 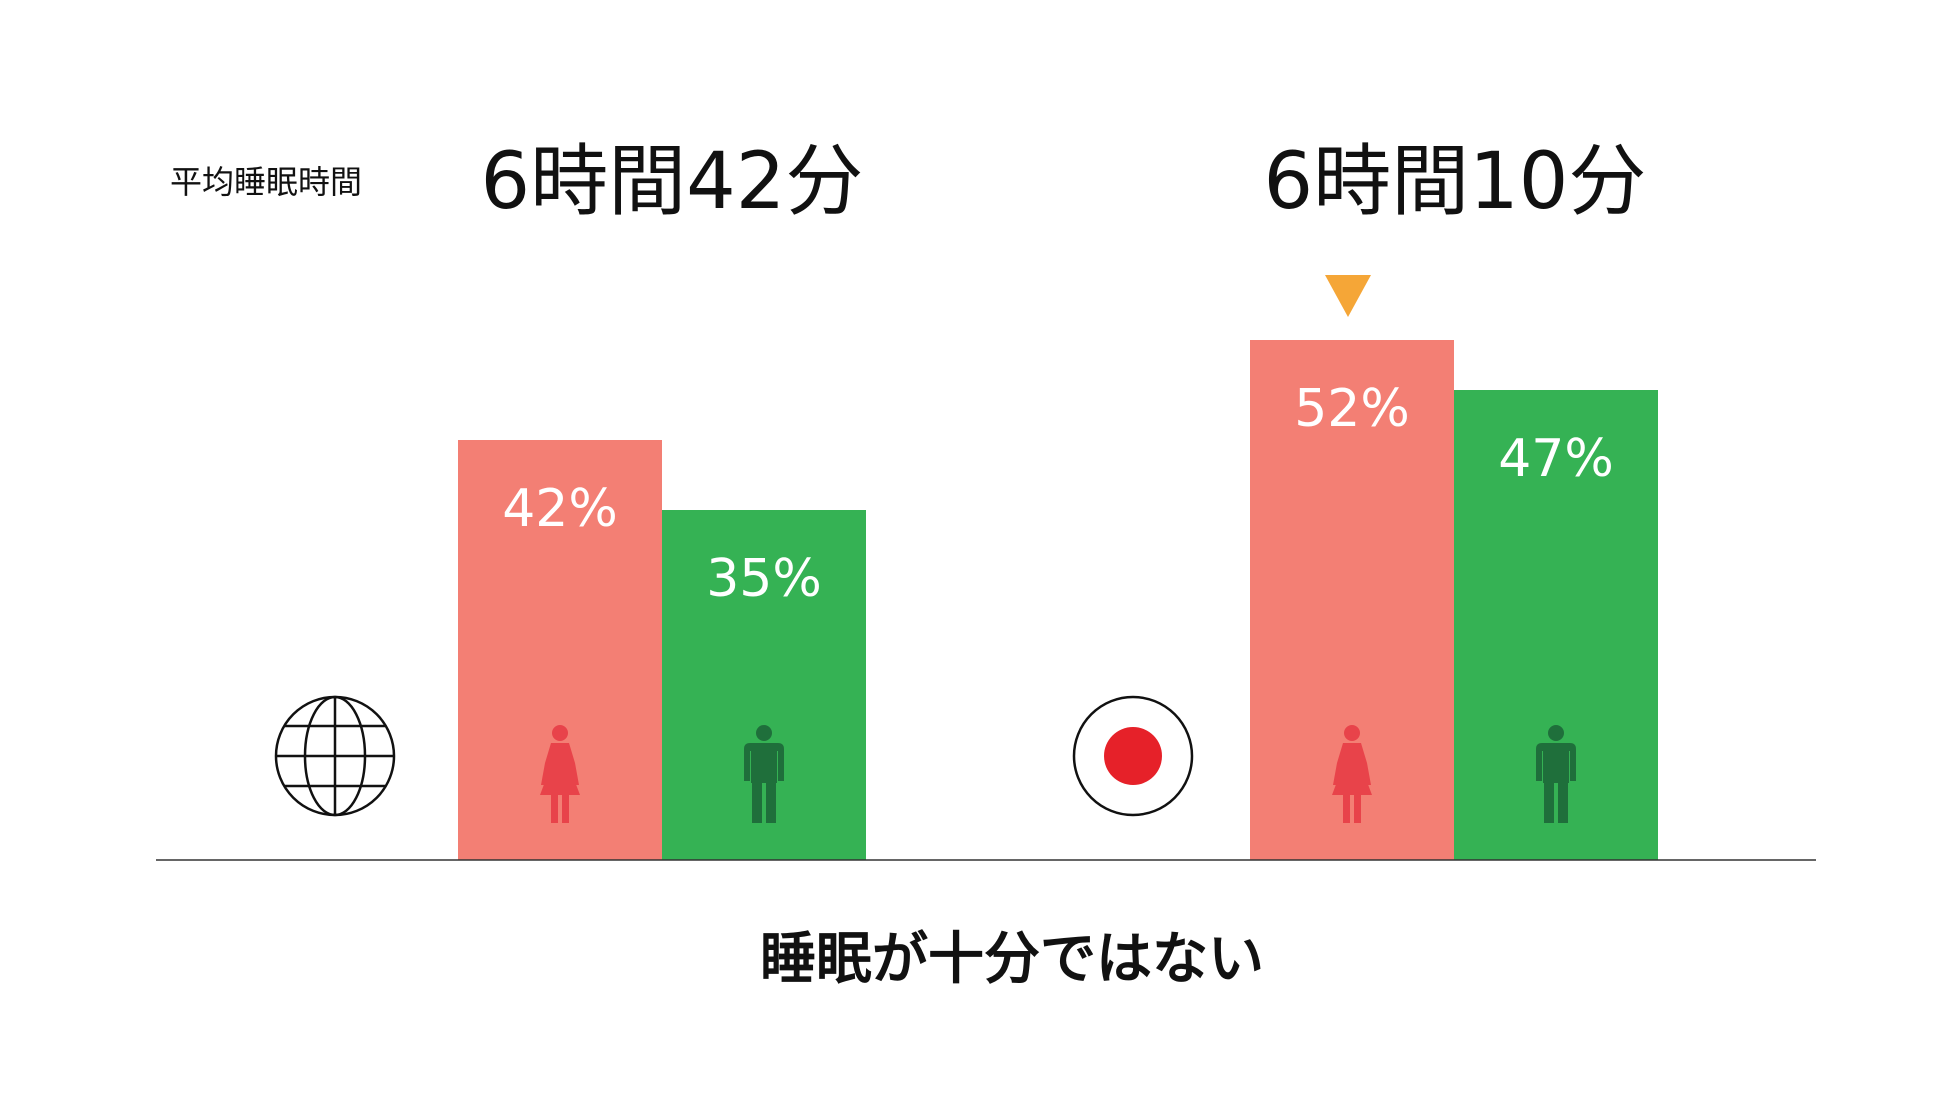 I want to click on row-label: 平均睡眠時間, so click(x=266, y=182).